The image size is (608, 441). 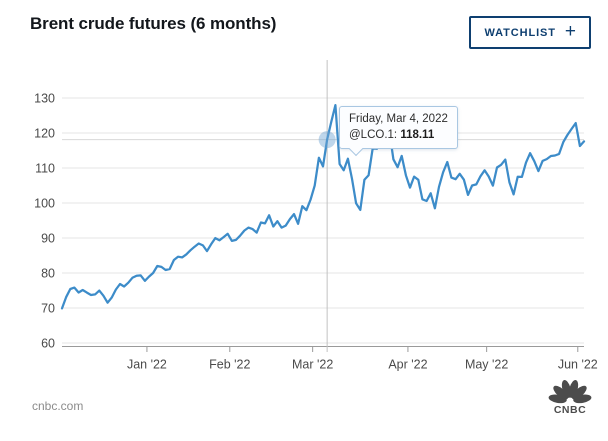 What do you see at coordinates (398, 119) in the screenshot?
I see `tooltip-date: Friday, Mar 4, 2022` at bounding box center [398, 119].